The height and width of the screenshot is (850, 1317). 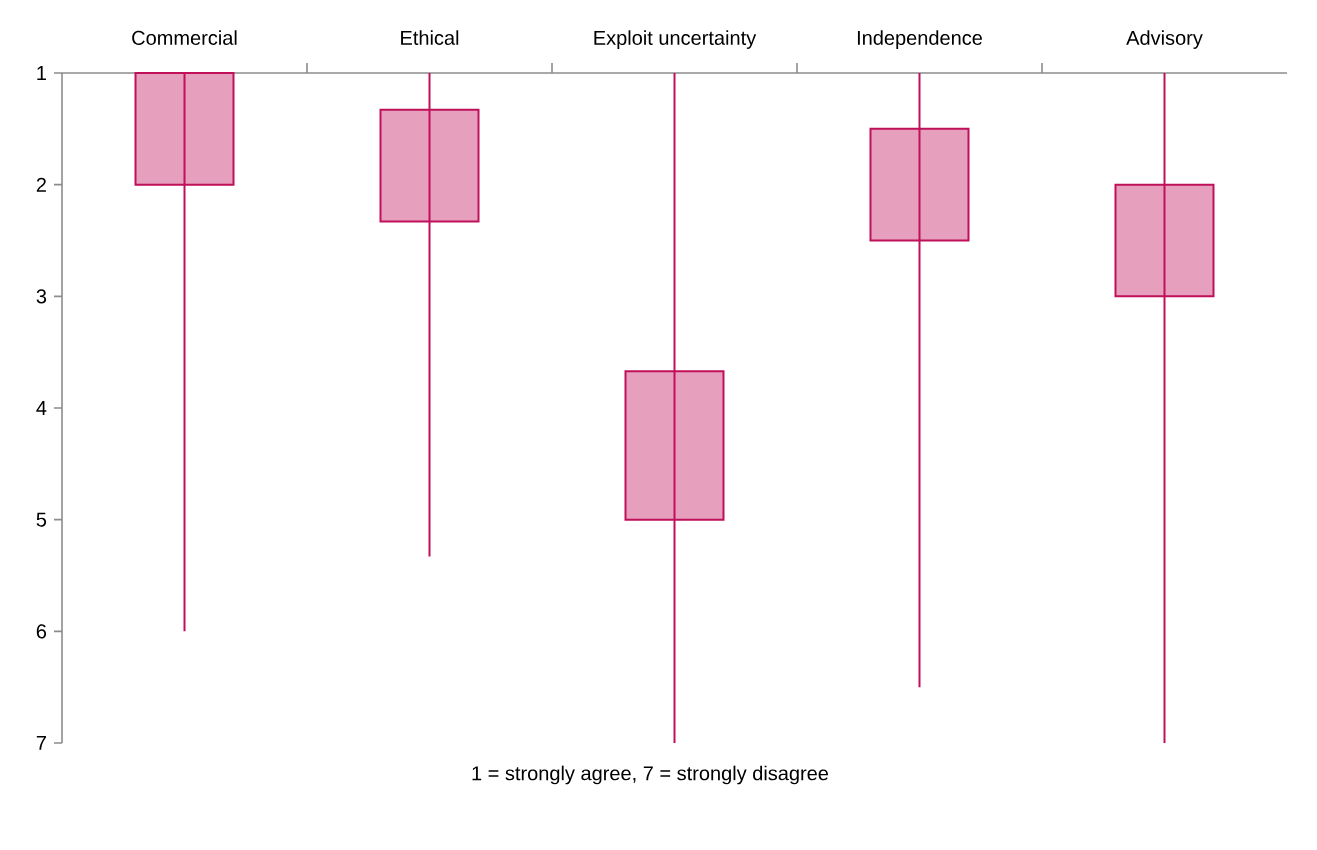 What do you see at coordinates (41, 631) in the screenshot?
I see `y-tick-label: 6` at bounding box center [41, 631].